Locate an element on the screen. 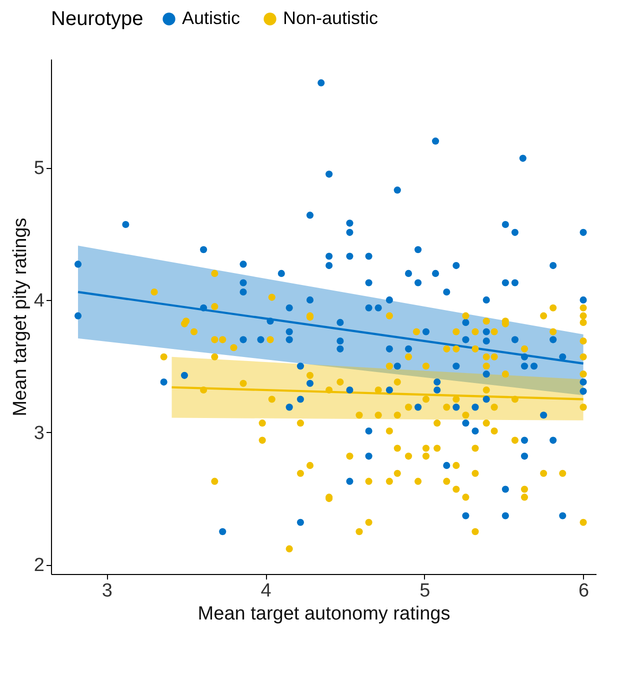 This screenshot has width=638, height=683. x-tick-label: 4 is located at coordinates (266, 591).